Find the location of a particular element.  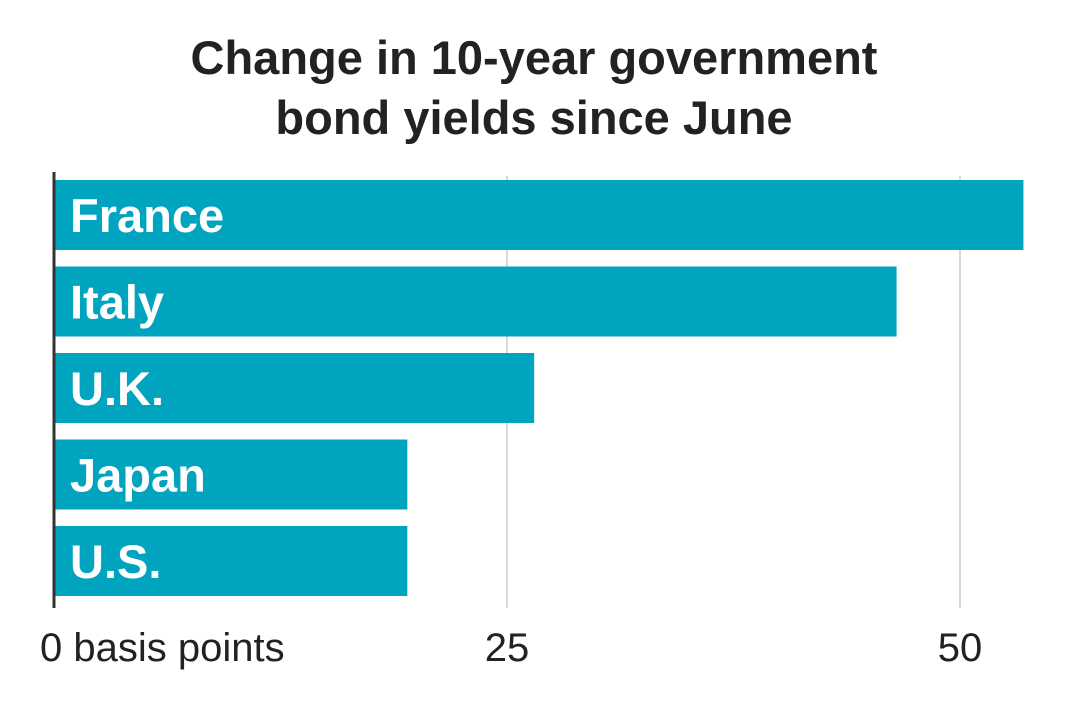

x-tick-label-0: 0 basis points is located at coordinates (162, 648).